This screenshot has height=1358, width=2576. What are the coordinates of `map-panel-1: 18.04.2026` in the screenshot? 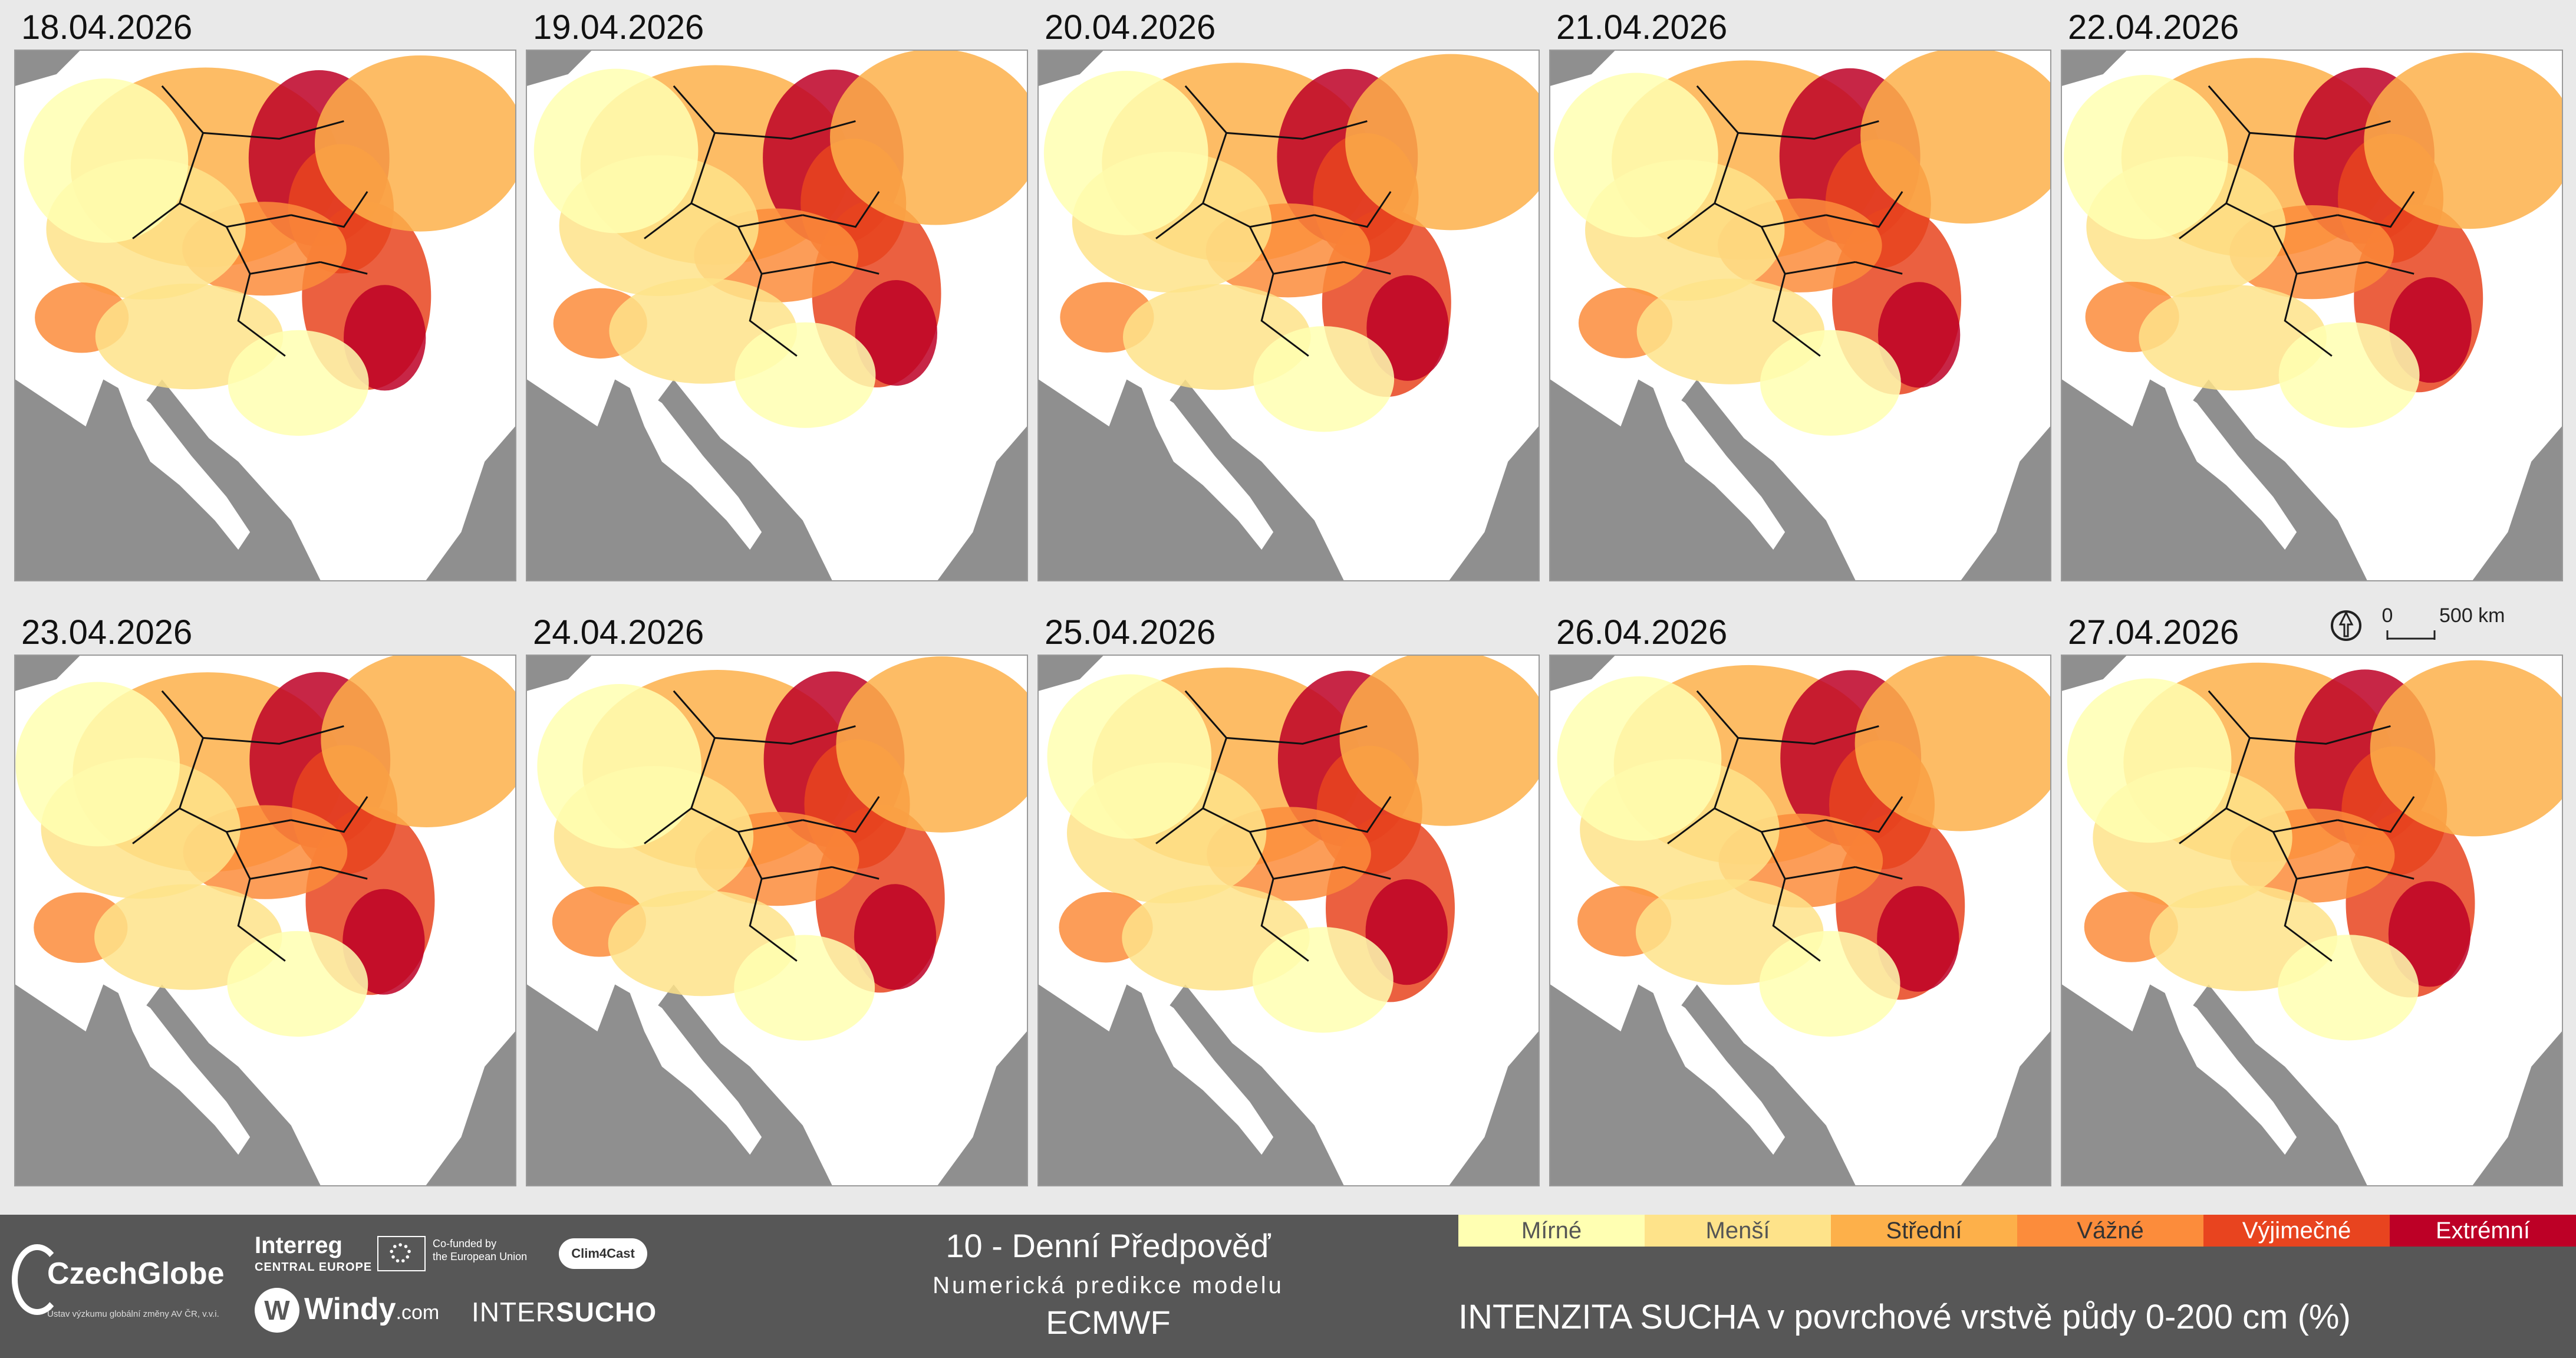 It's located at (265, 294).